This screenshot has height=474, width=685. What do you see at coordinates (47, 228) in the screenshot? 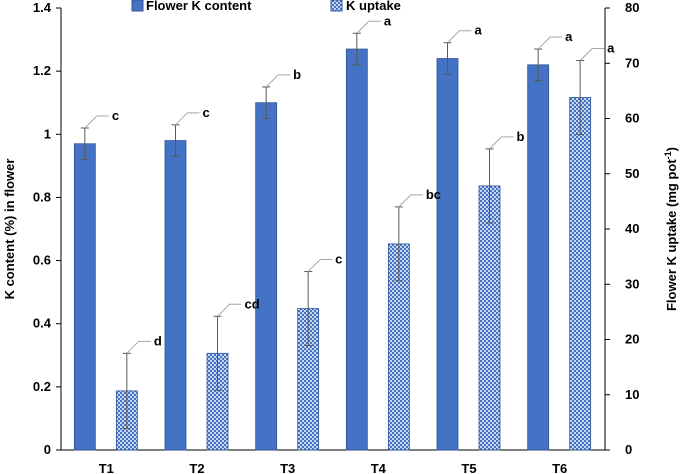
I see `left-tick-labels: 0 0.2 0.4 0.6 0.8 1 1.2 1.4` at bounding box center [47, 228].